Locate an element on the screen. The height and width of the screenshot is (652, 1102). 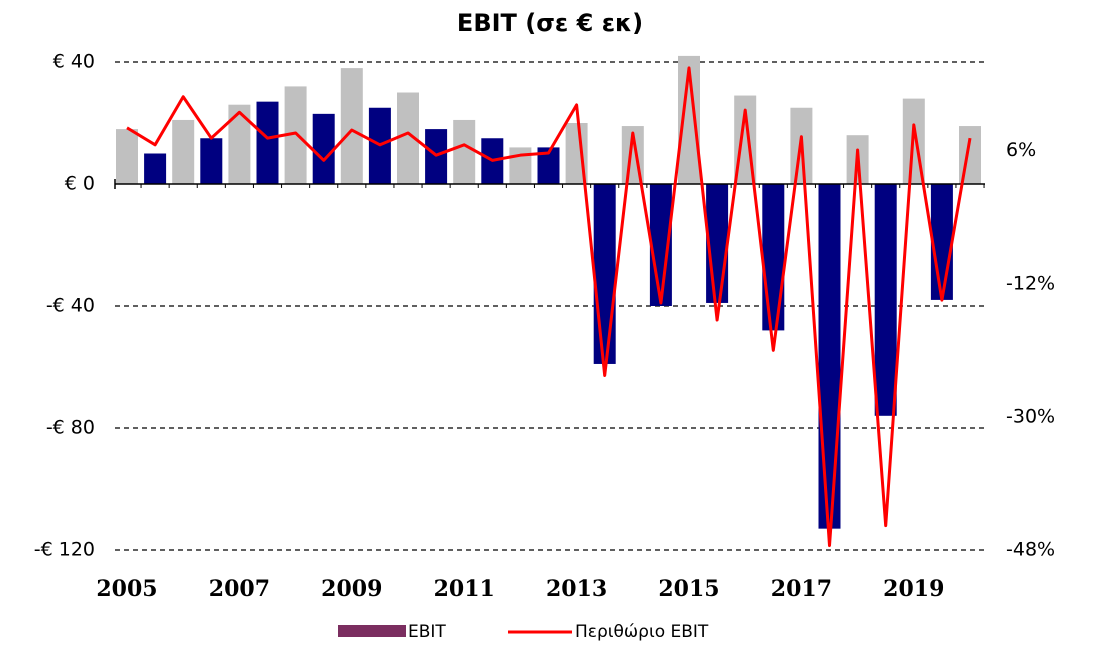
y-tick-label: € 40 is located at coordinates (74, 62).